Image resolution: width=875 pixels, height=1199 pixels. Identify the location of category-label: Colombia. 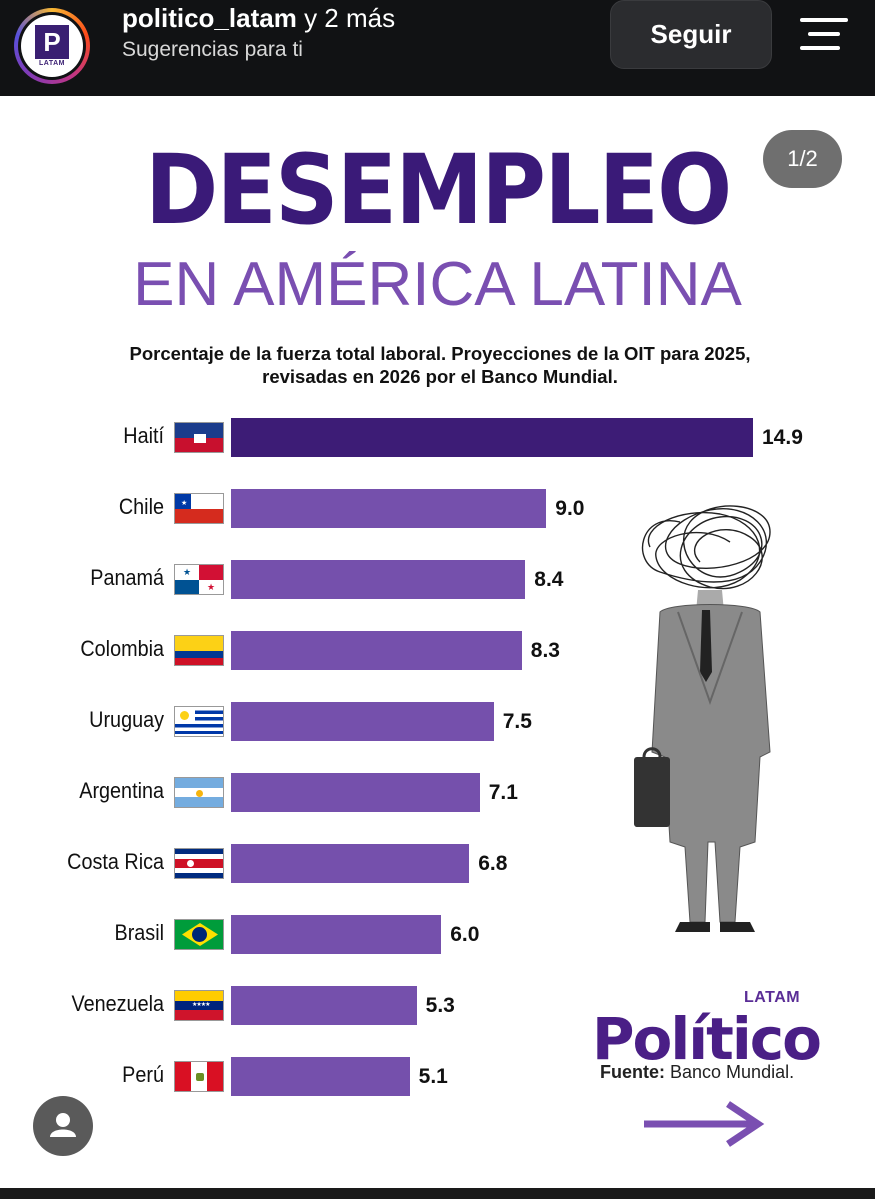
(122, 648).